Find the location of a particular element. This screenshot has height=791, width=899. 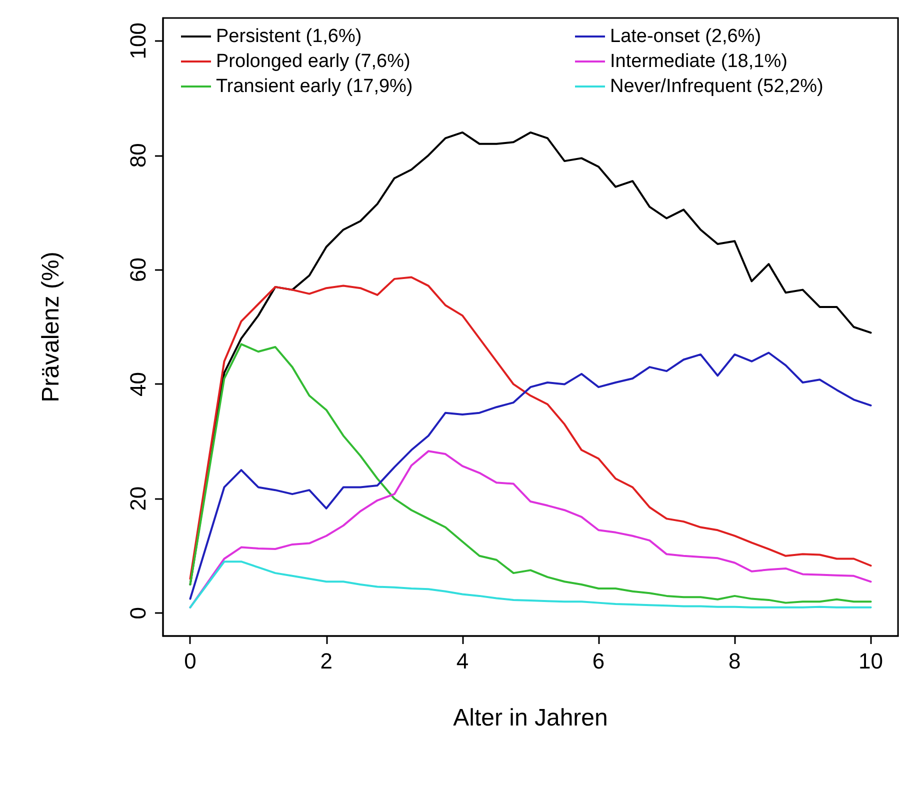

x-tick-label: 0 is located at coordinates (190, 661).